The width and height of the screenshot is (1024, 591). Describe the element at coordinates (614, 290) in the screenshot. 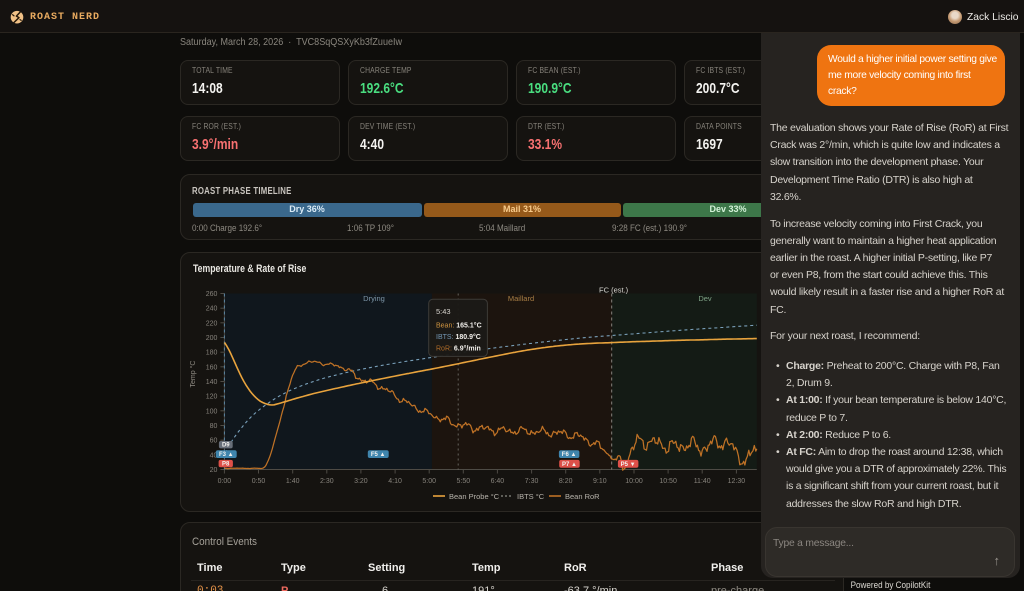

I see `svg-text: FC (est.)` at that location.